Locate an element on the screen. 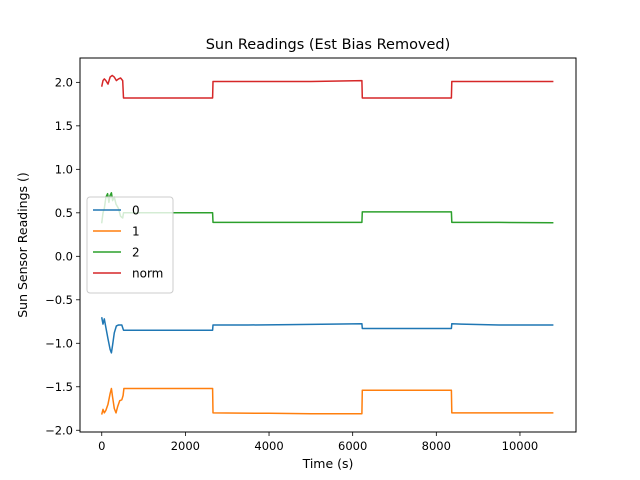 The width and height of the screenshot is (640, 480). legend-label-2: 2 is located at coordinates (136, 253).